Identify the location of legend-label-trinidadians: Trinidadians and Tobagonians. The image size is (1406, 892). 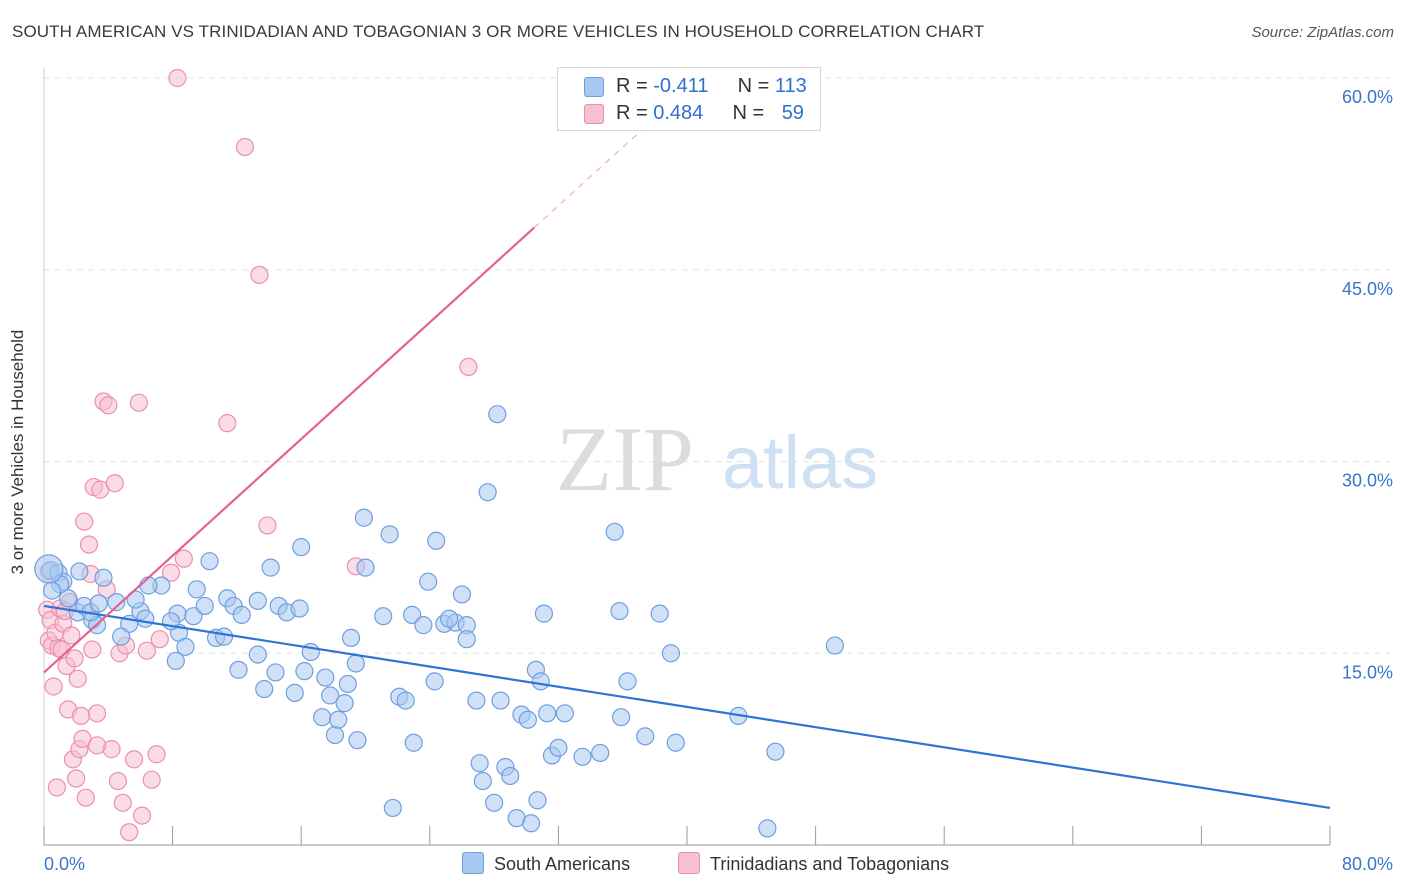
(830, 864).